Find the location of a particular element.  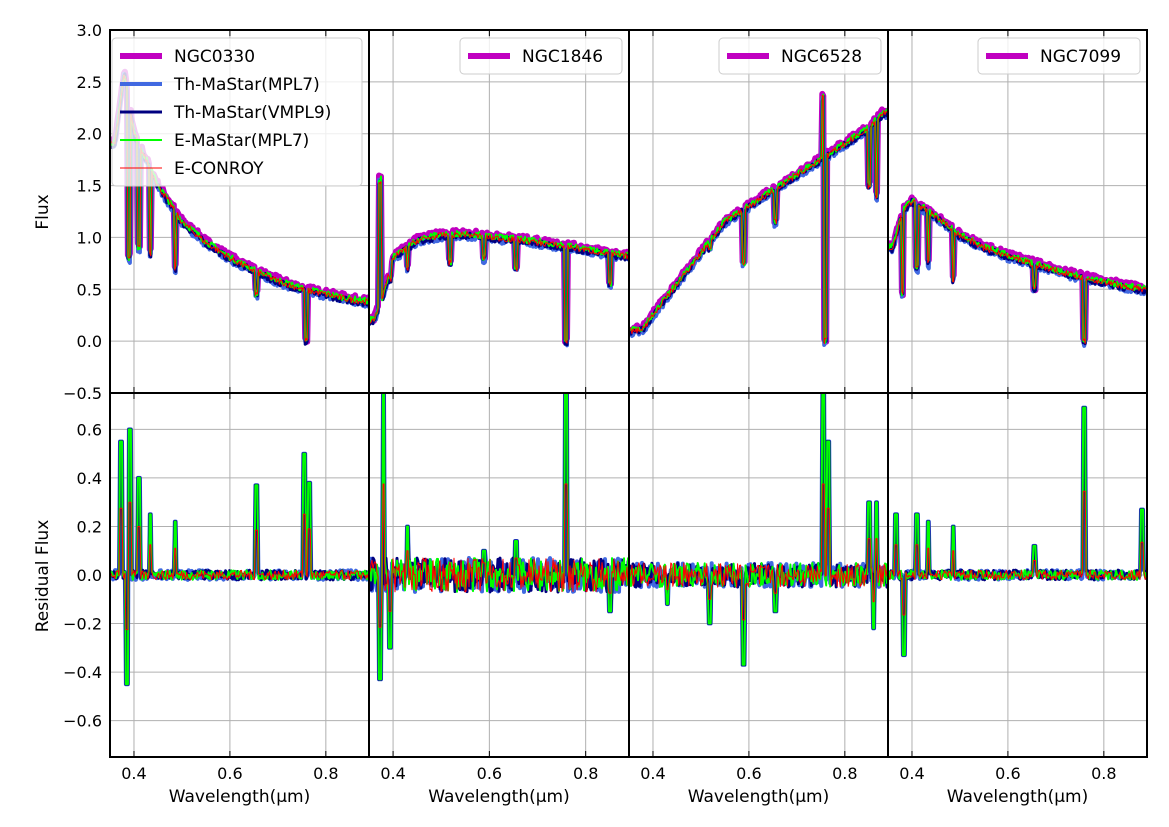

y-tick-label: −0.6 is located at coordinates (82, 721).